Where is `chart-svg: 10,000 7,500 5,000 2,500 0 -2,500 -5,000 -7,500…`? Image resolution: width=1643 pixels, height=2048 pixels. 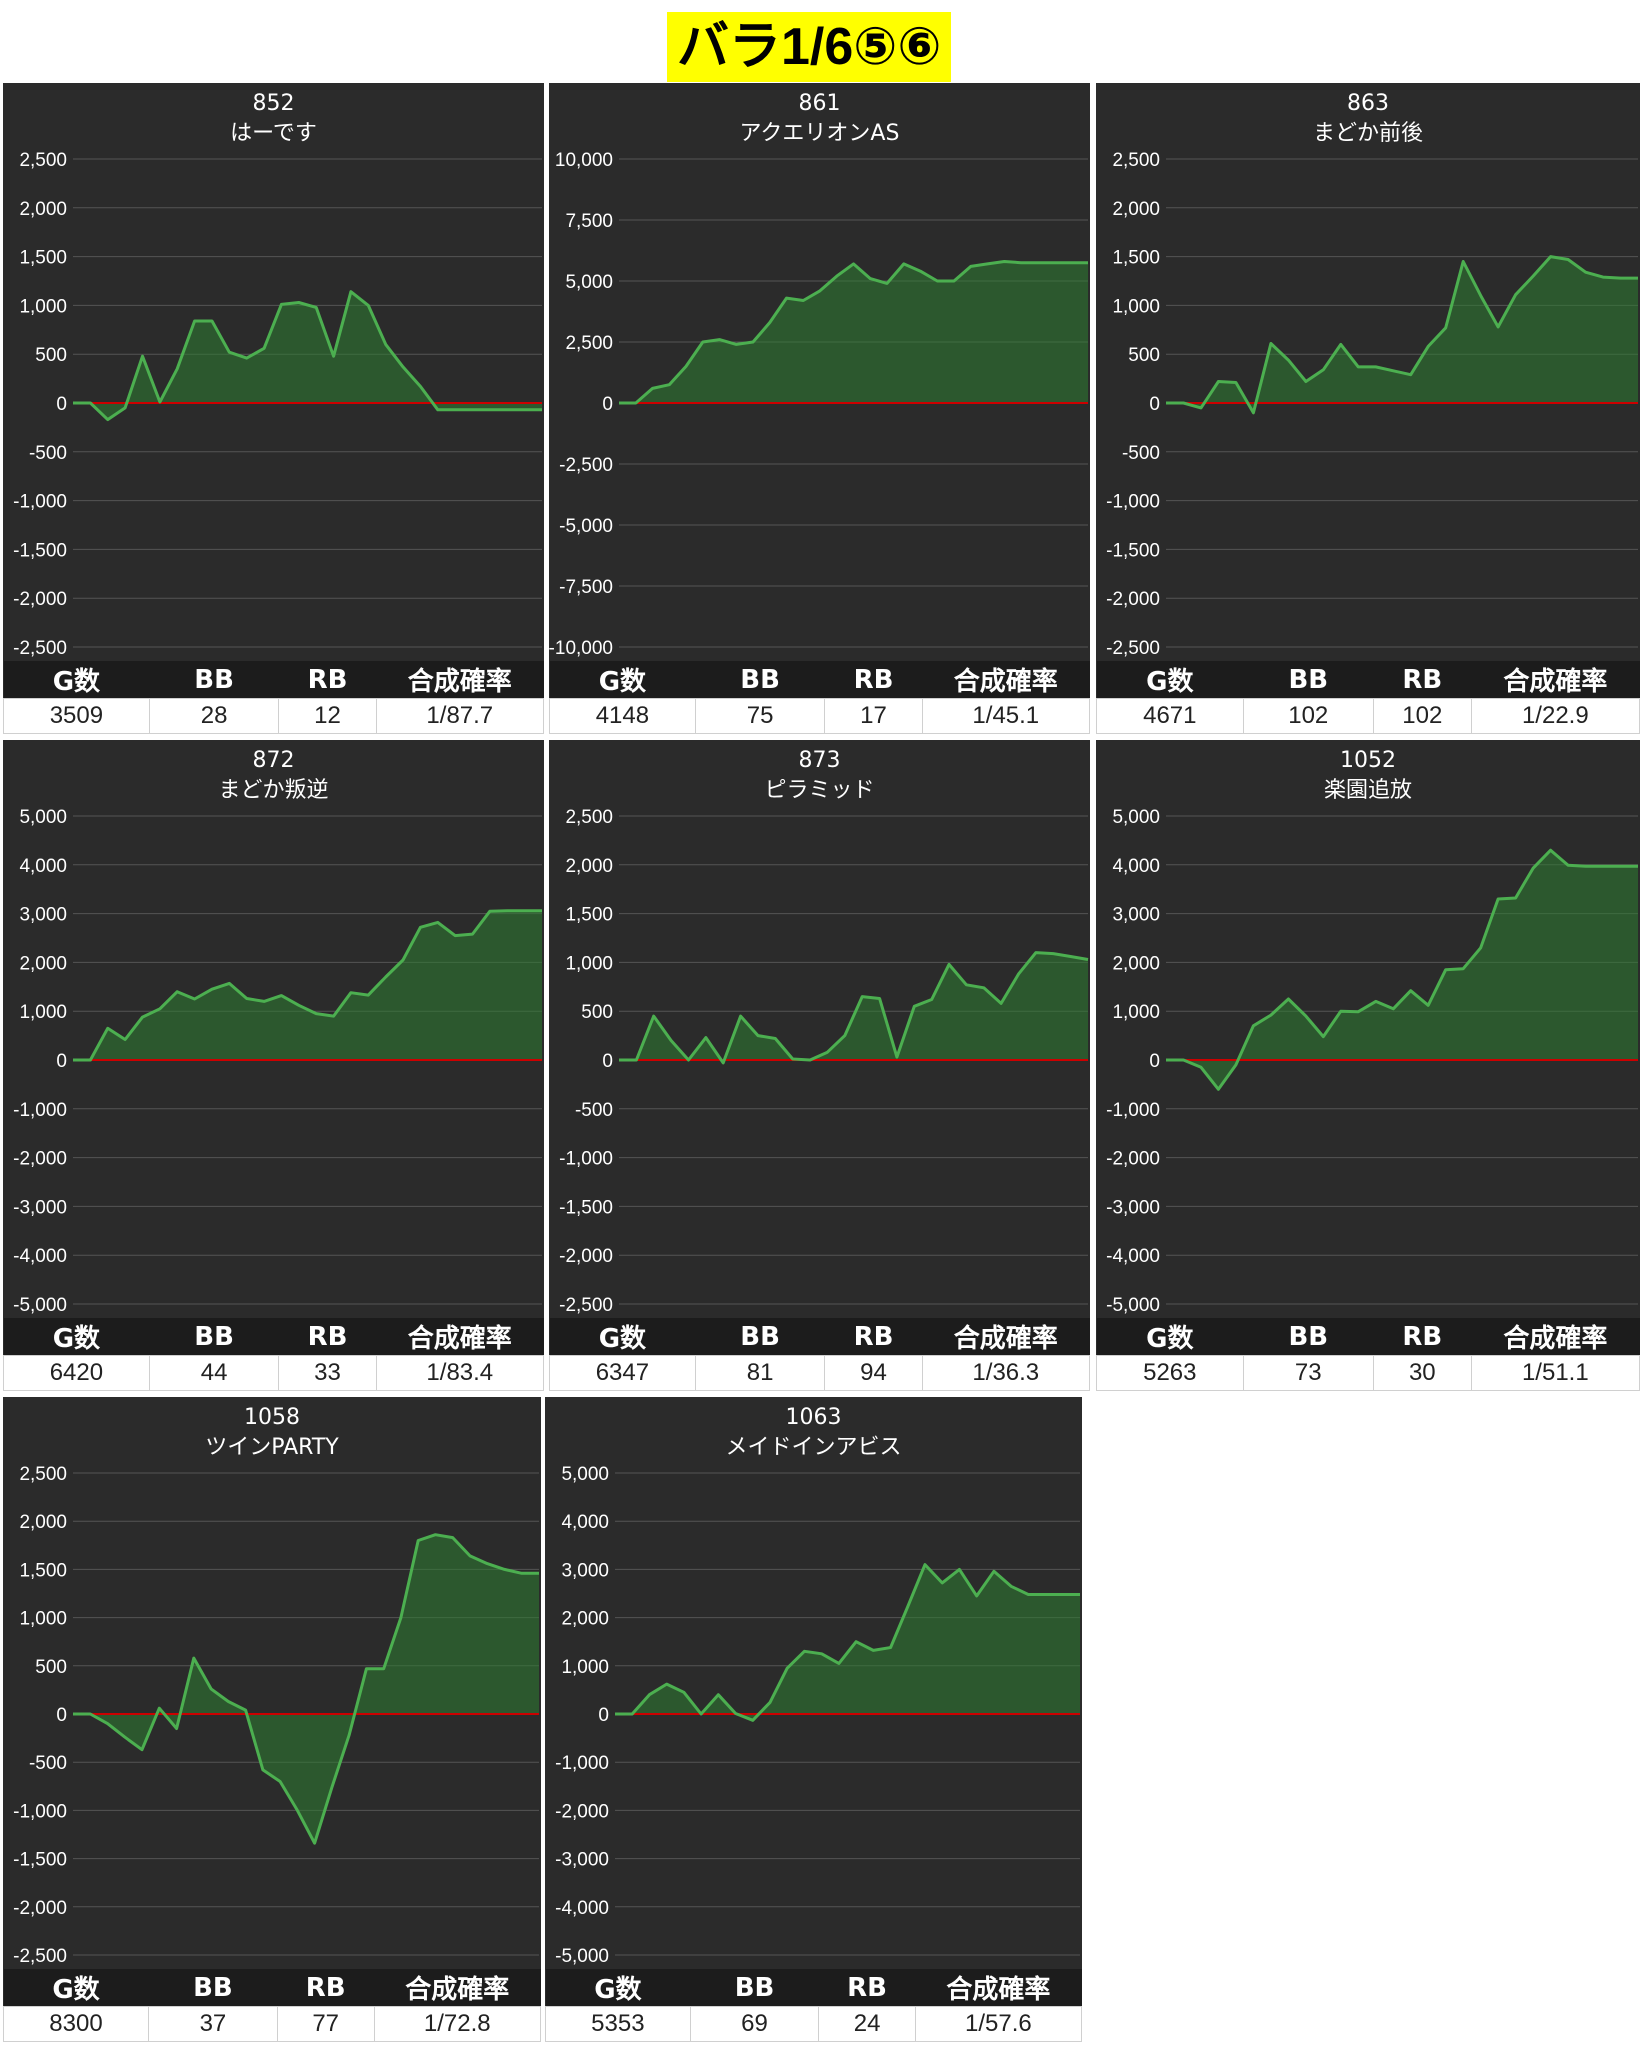 chart-svg: 10,000 7,500 5,000 2,500 0 -2,500 -5,000 -7,500… is located at coordinates (818, 404).